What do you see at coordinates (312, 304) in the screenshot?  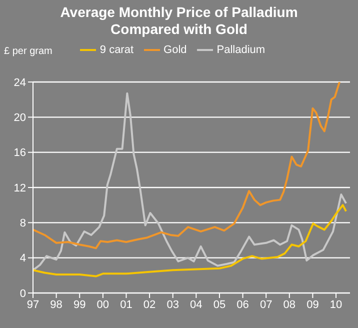 I see `x-tick-label: 09` at bounding box center [312, 304].